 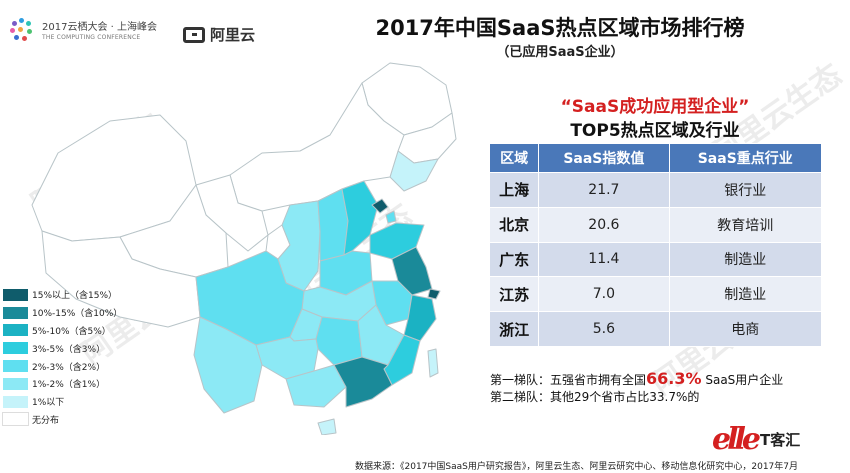 I want to click on map-hainan, so click(x=327, y=426).